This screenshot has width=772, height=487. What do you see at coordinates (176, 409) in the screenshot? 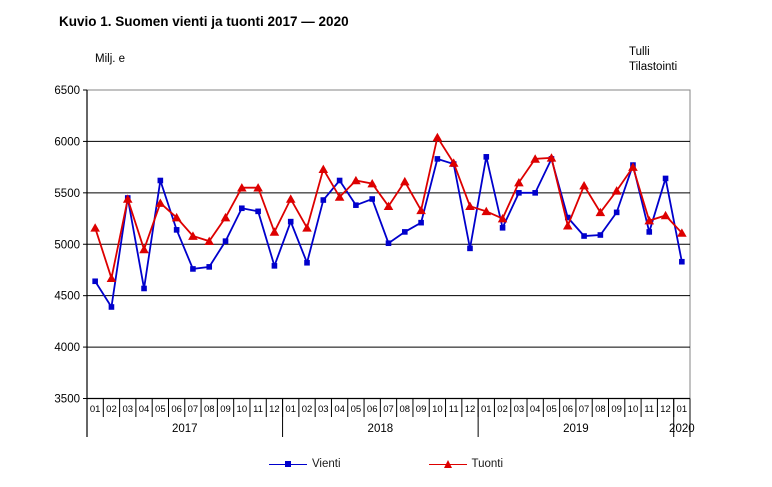
I see `month-label: 06` at bounding box center [176, 409].